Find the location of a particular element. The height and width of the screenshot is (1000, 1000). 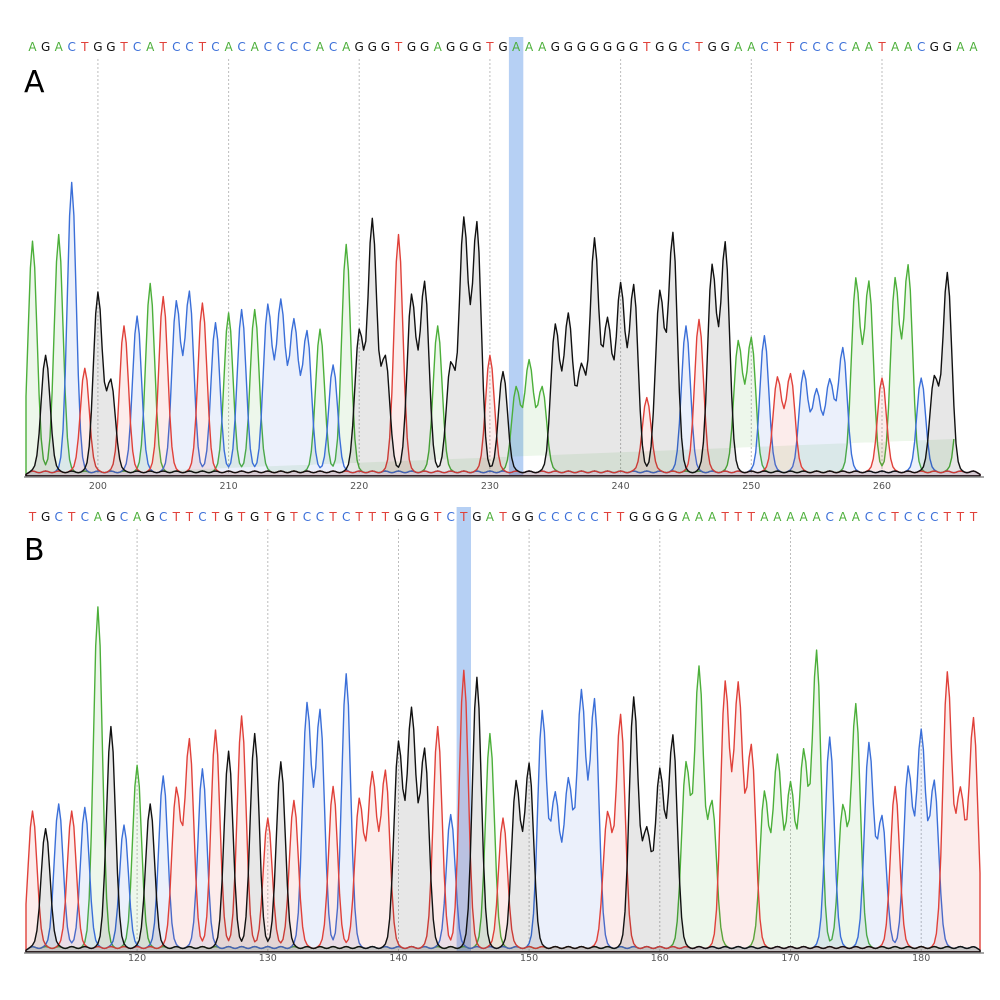

x-tick-label: 250 is located at coordinates (751, 486).